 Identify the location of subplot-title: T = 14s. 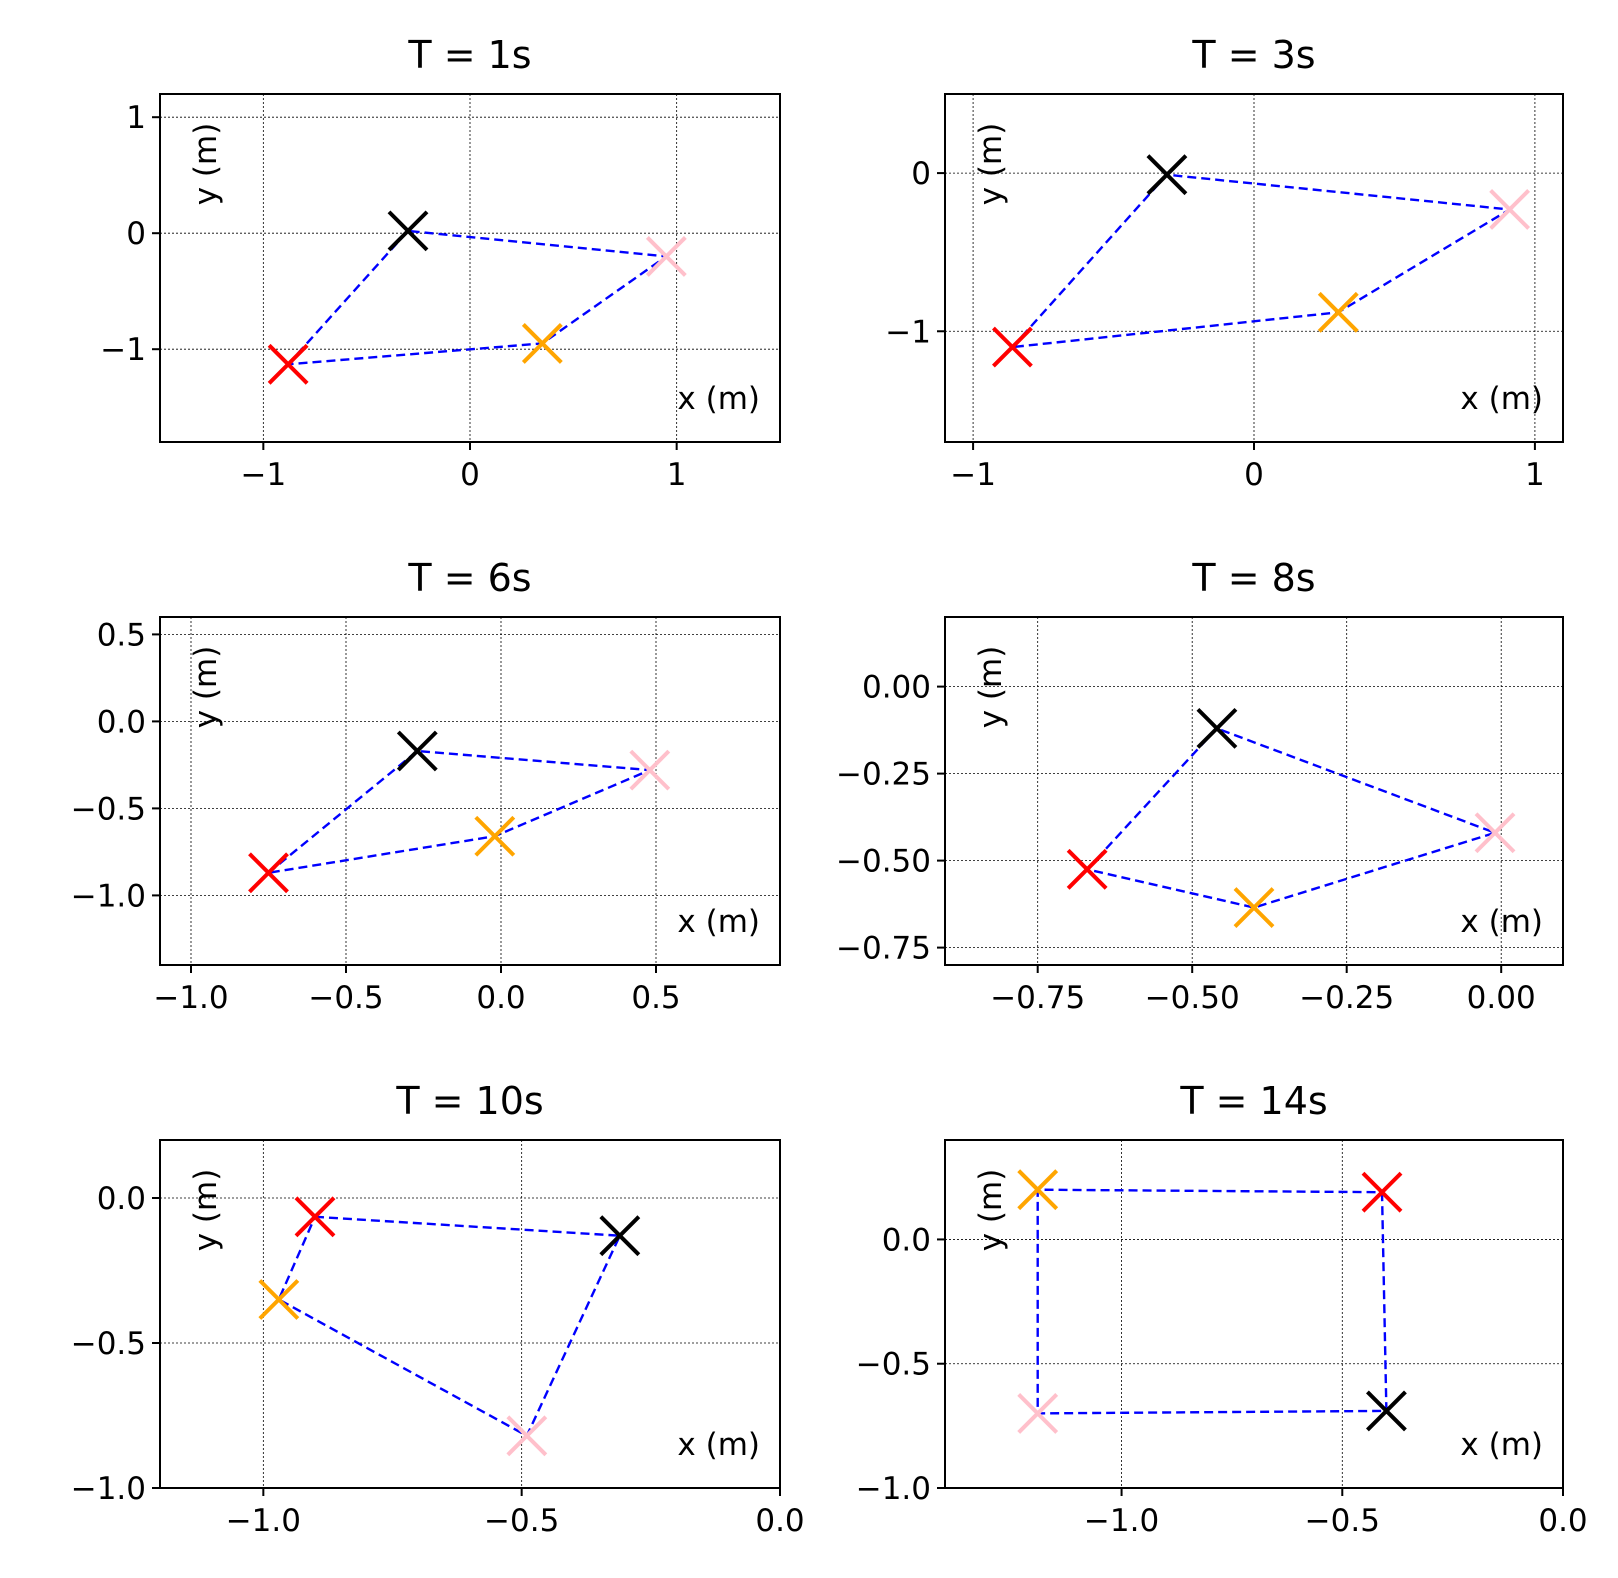
(1253, 1101).